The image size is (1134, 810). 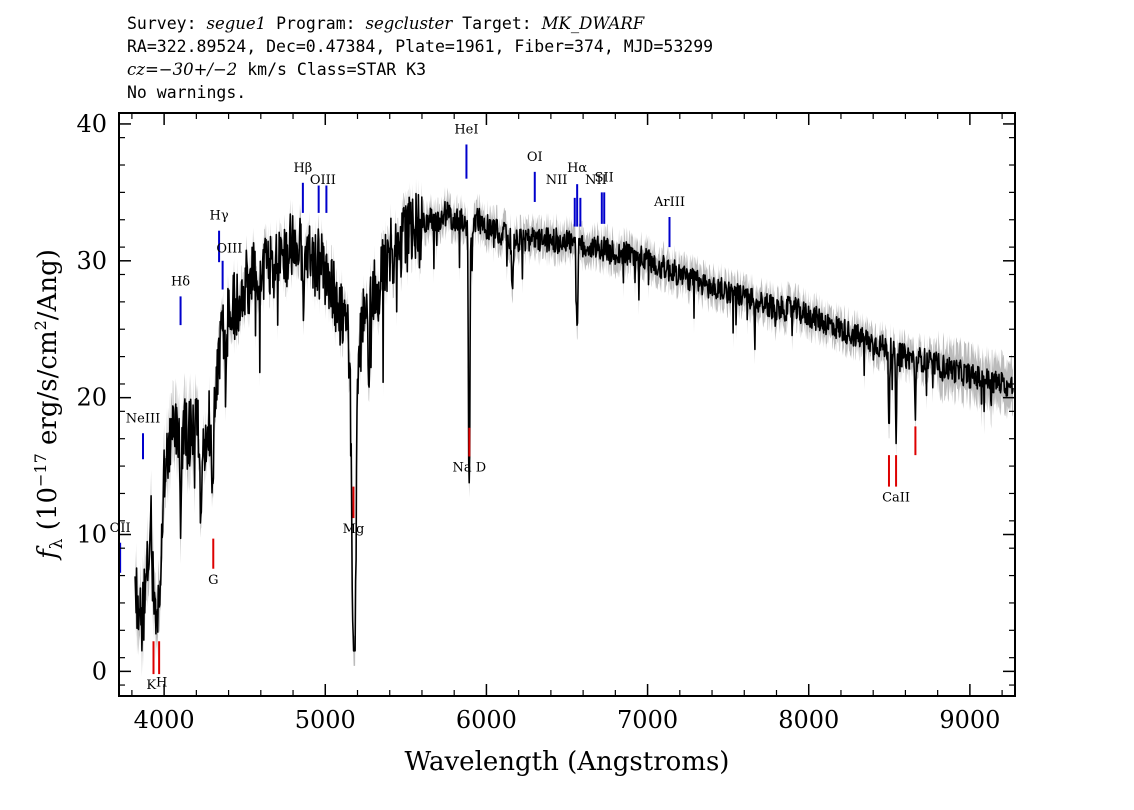 What do you see at coordinates (99, 671) in the screenshot?
I see `y-tick-label: 0` at bounding box center [99, 671].